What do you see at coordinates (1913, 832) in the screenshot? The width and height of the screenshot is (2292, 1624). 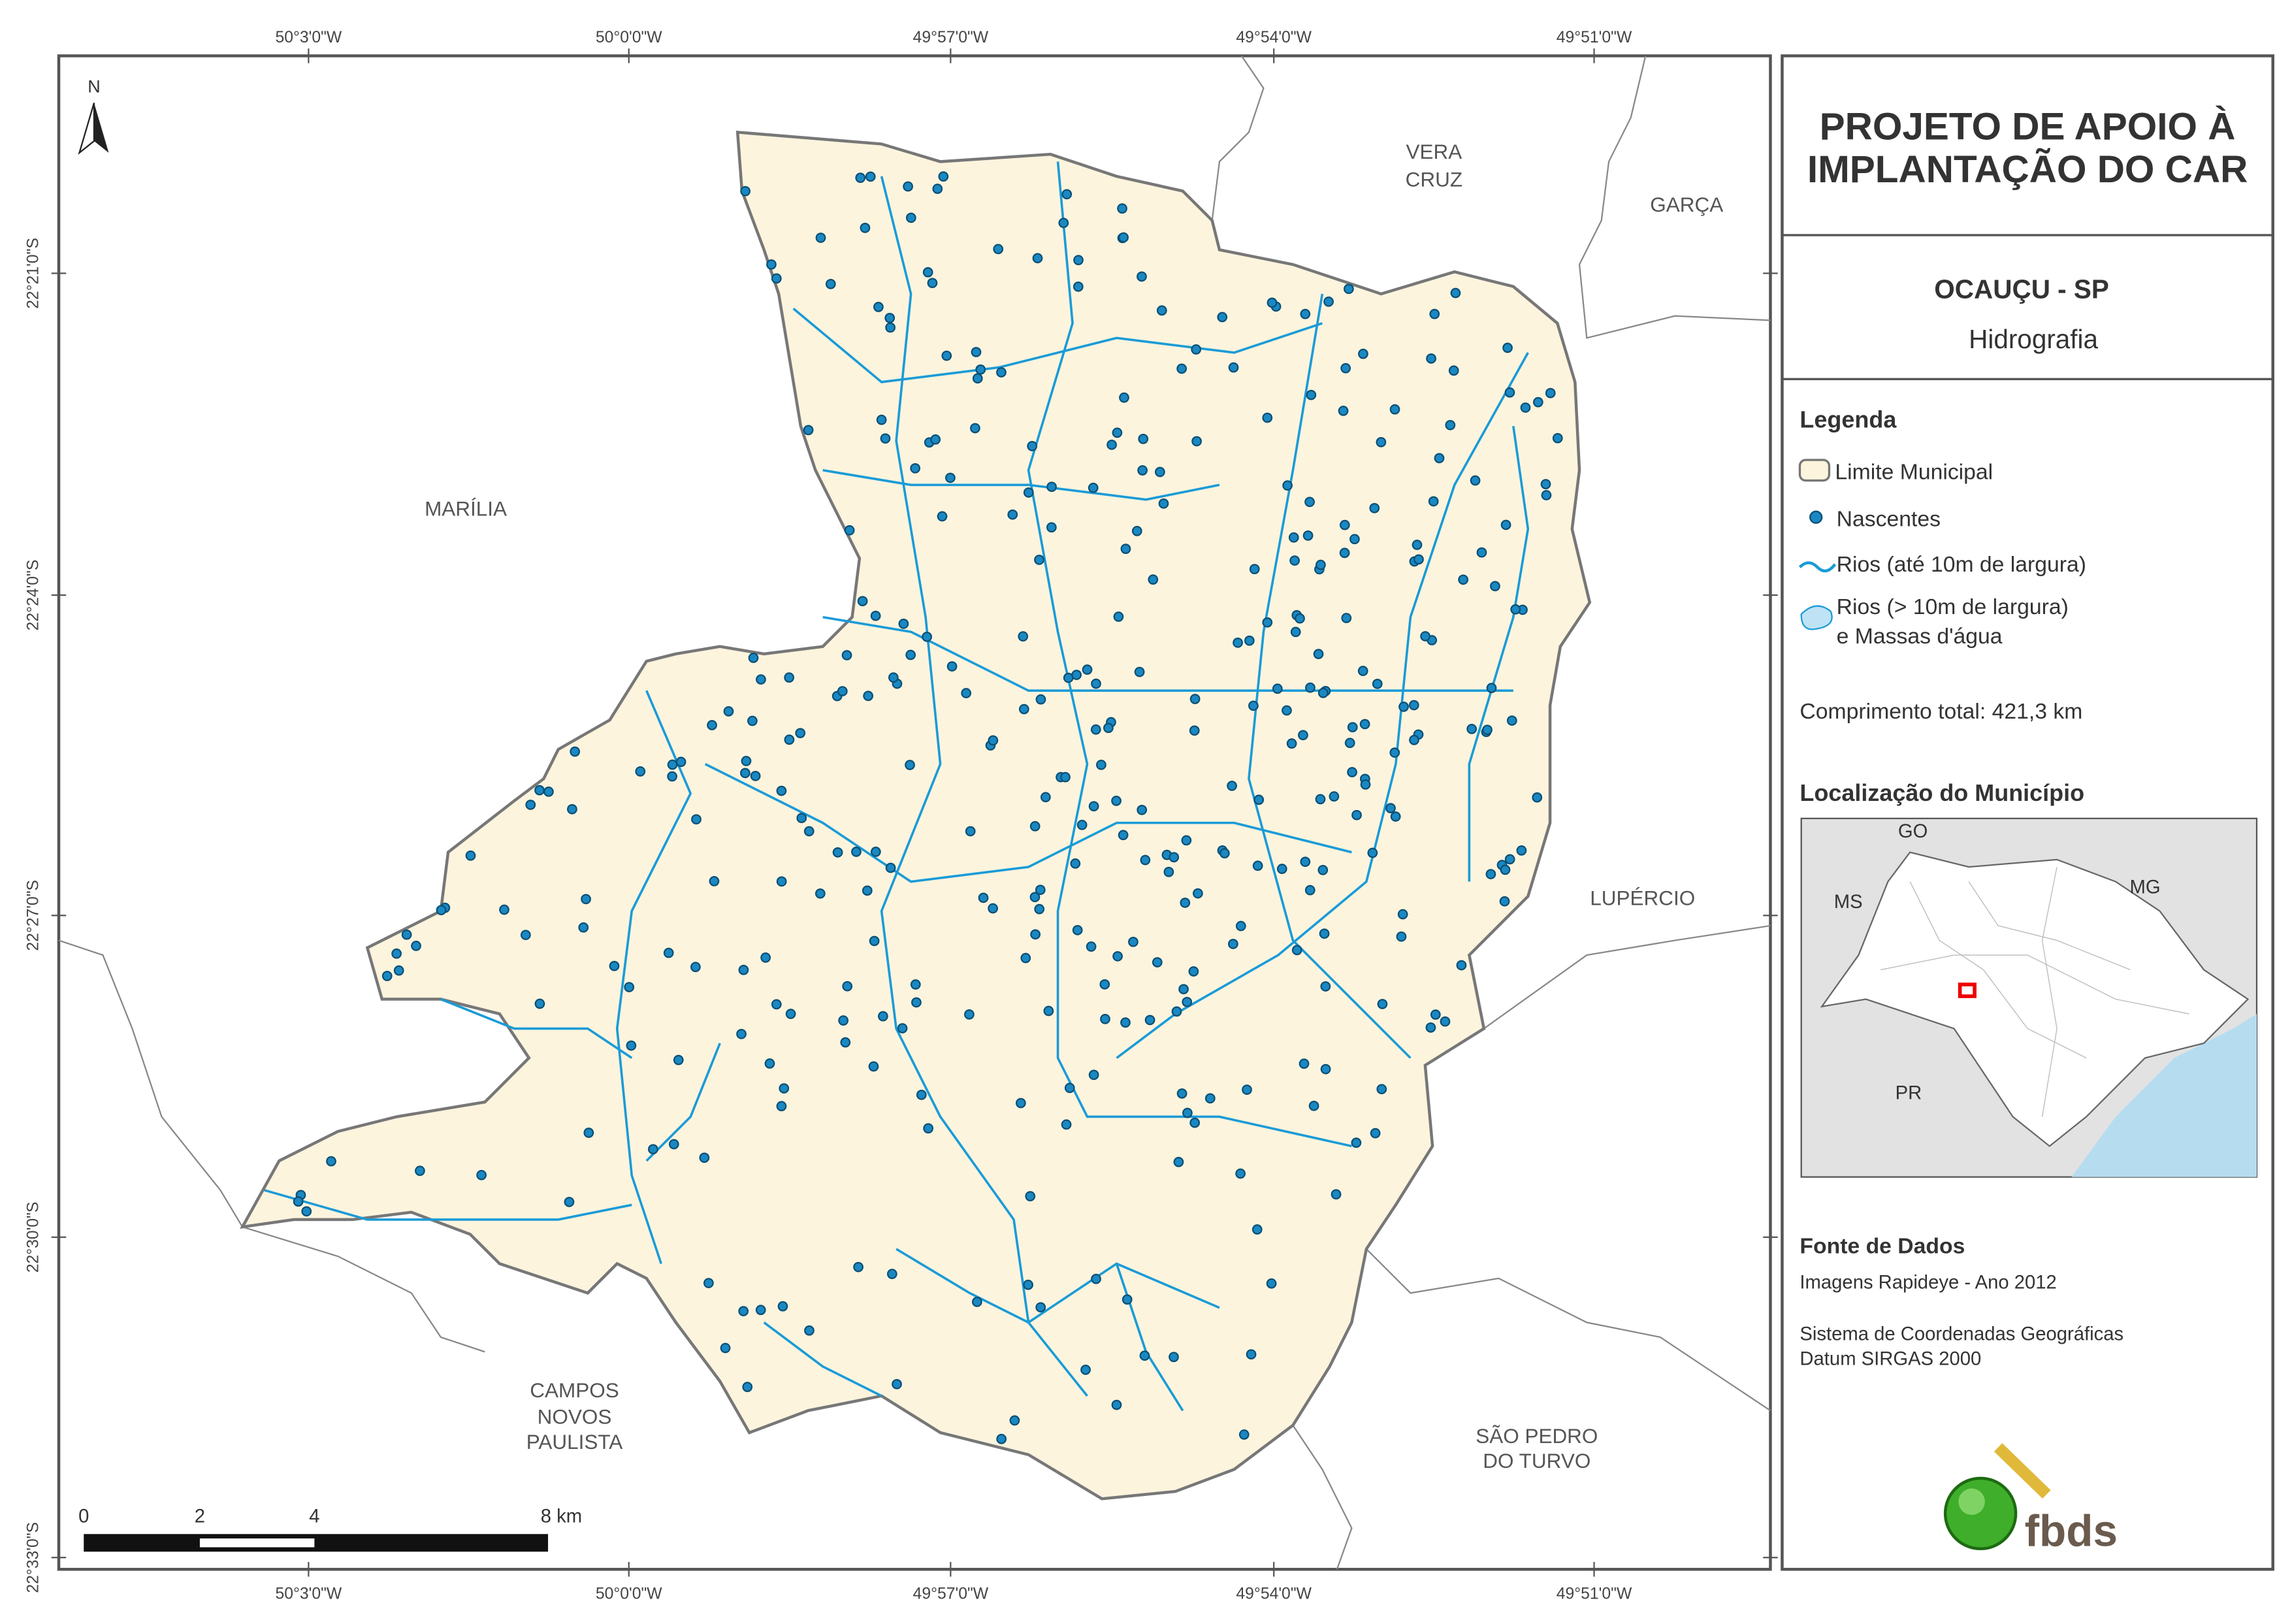 I see `inset-label: GO` at bounding box center [1913, 832].